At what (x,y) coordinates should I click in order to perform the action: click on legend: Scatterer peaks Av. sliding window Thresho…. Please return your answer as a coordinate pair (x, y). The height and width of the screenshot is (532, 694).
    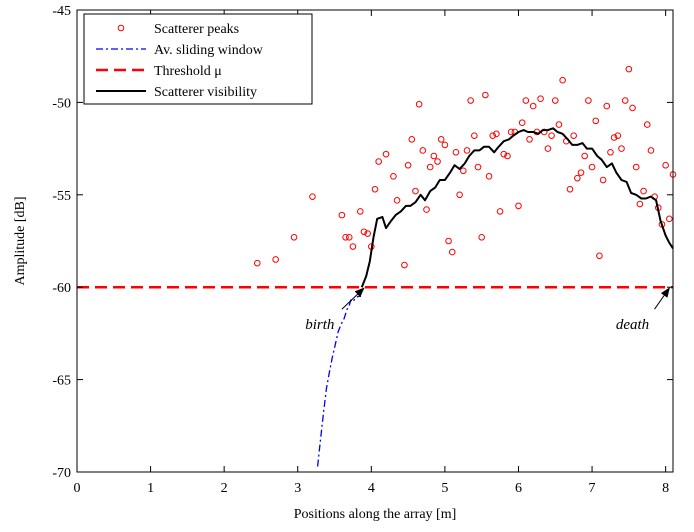
    Looking at the image, I should click on (198, 59).